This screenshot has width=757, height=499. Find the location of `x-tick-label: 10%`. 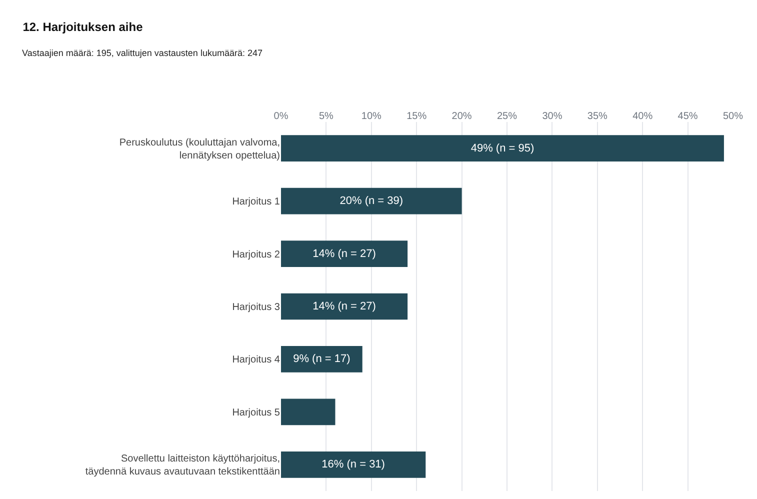

x-tick-label: 10% is located at coordinates (371, 116).